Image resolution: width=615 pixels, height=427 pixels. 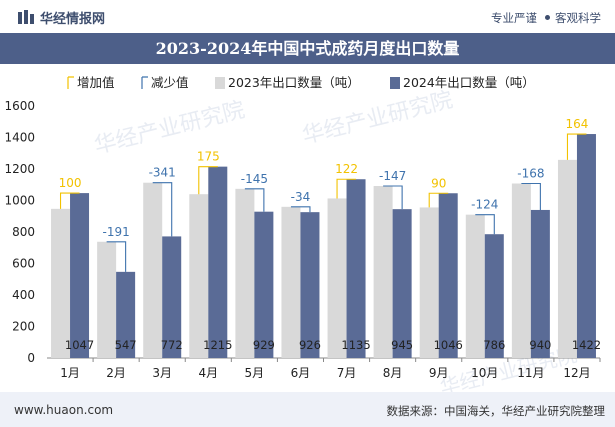 What do you see at coordinates (530, 173) in the screenshot?
I see `change-label: -168` at bounding box center [530, 173].